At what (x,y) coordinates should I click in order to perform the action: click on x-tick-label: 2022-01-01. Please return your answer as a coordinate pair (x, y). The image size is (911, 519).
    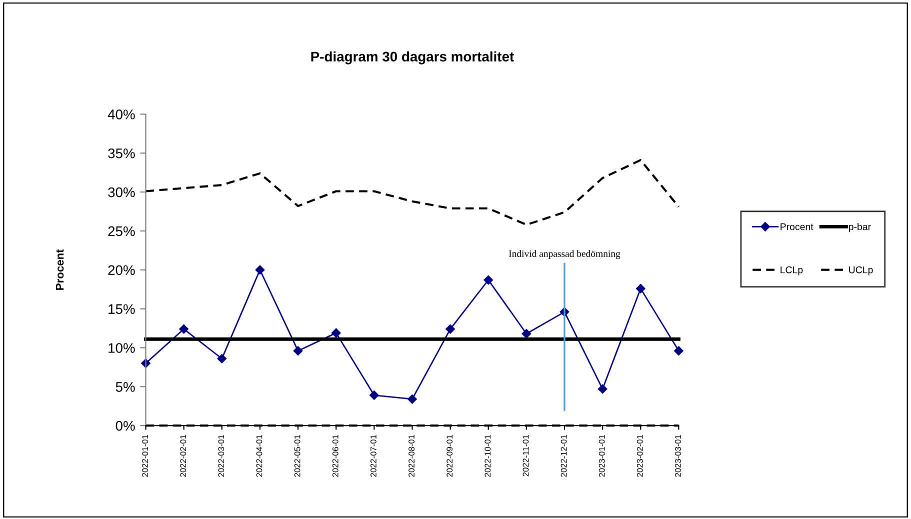
    Looking at the image, I should click on (145, 456).